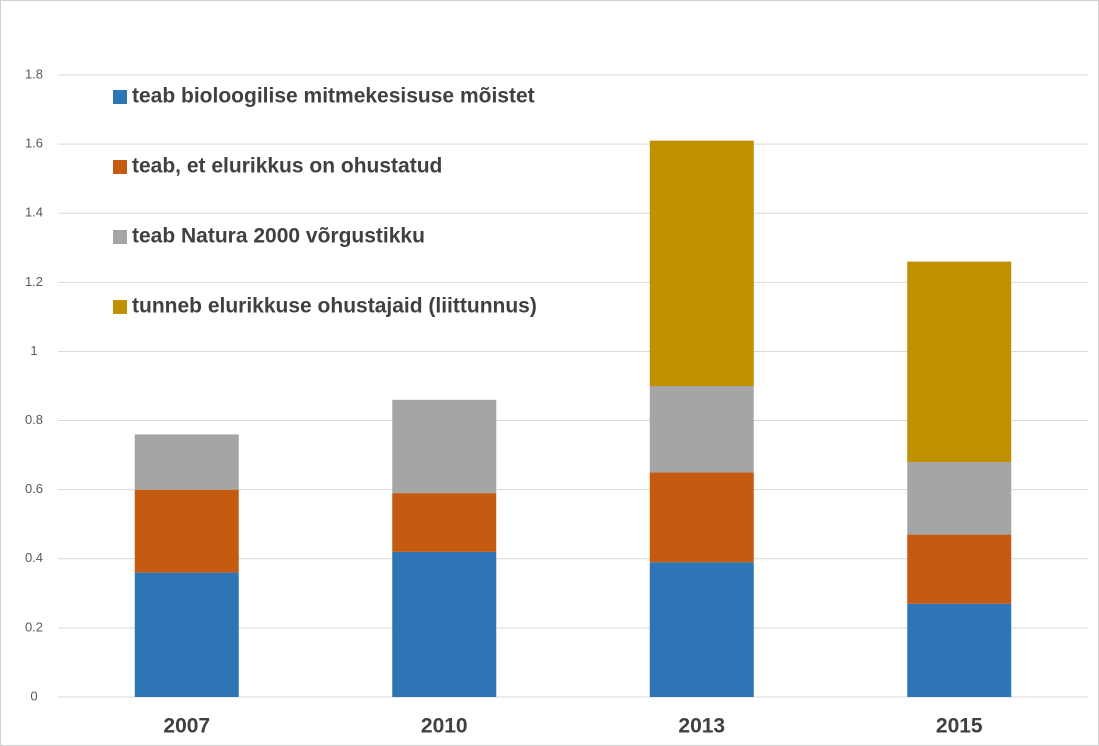 This screenshot has width=1099, height=746. I want to click on y-tick-label: 1.4, so click(34, 212).